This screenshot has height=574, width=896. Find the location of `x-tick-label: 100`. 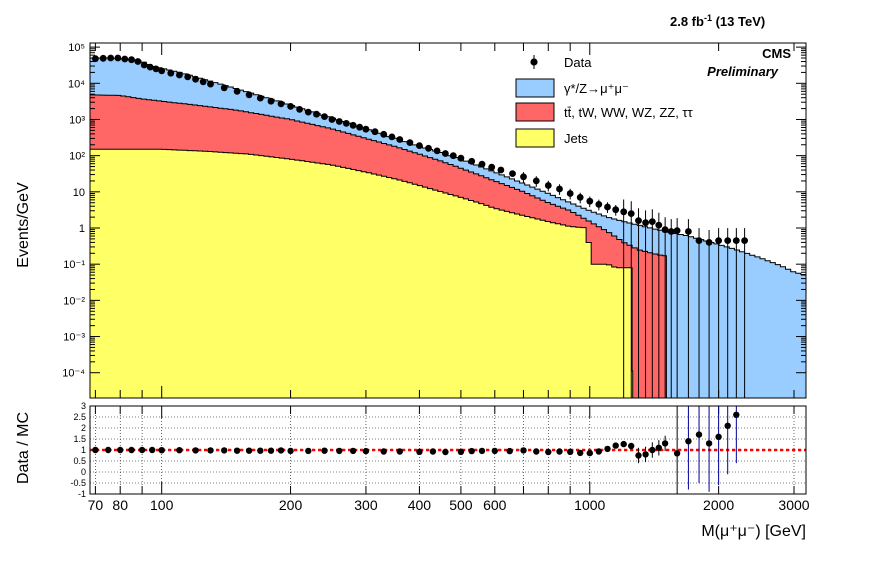

x-tick-label: 100 is located at coordinates (162, 505).